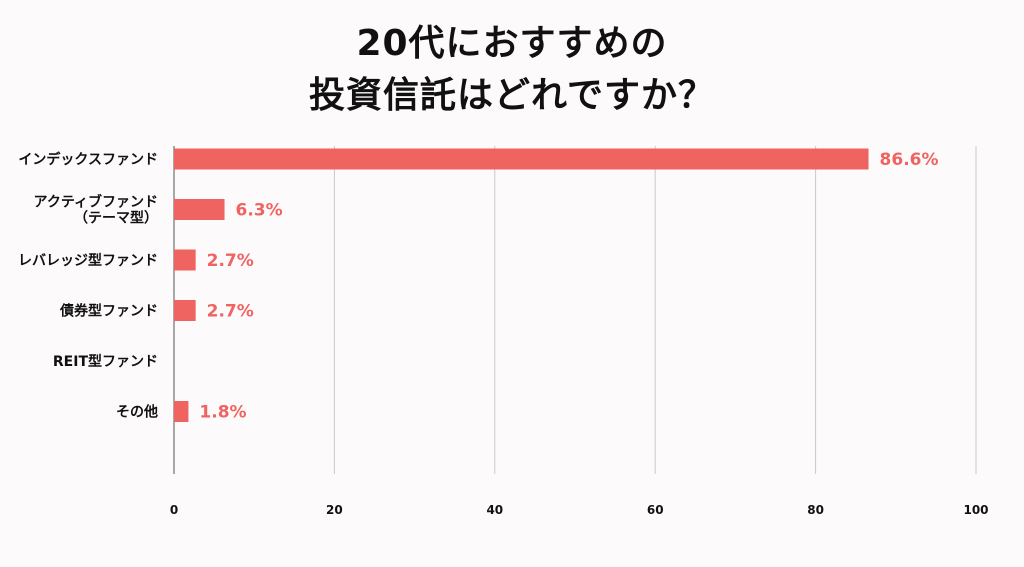 This screenshot has width=1024, height=567. What do you see at coordinates (88, 159) in the screenshot?
I see `category-label: インデックスファンド` at bounding box center [88, 159].